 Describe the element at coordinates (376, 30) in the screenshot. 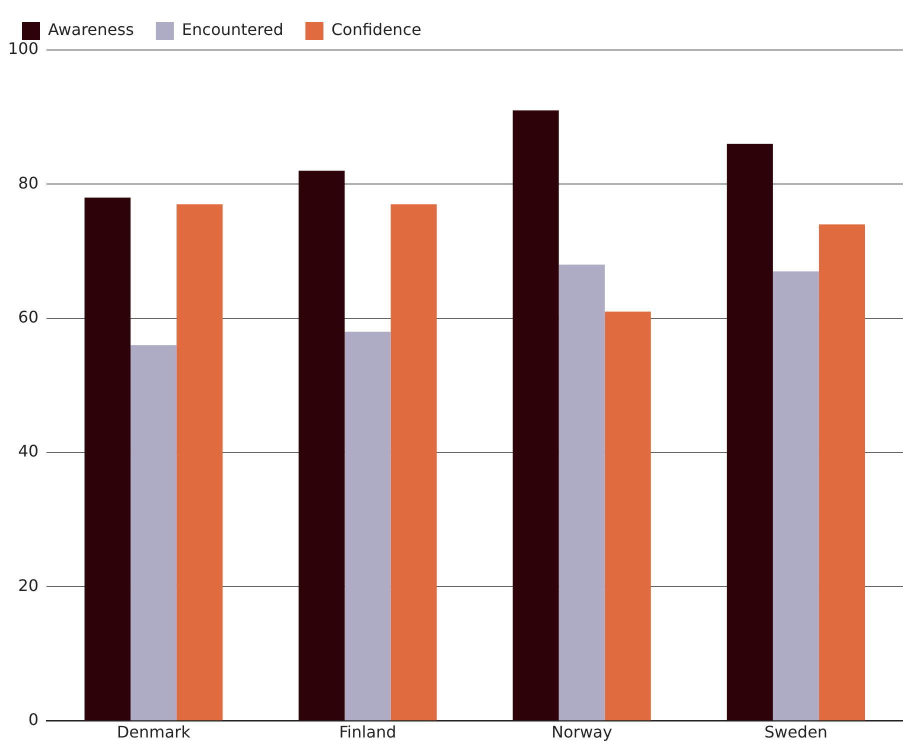

I see `legend-label: Confidence` at that location.